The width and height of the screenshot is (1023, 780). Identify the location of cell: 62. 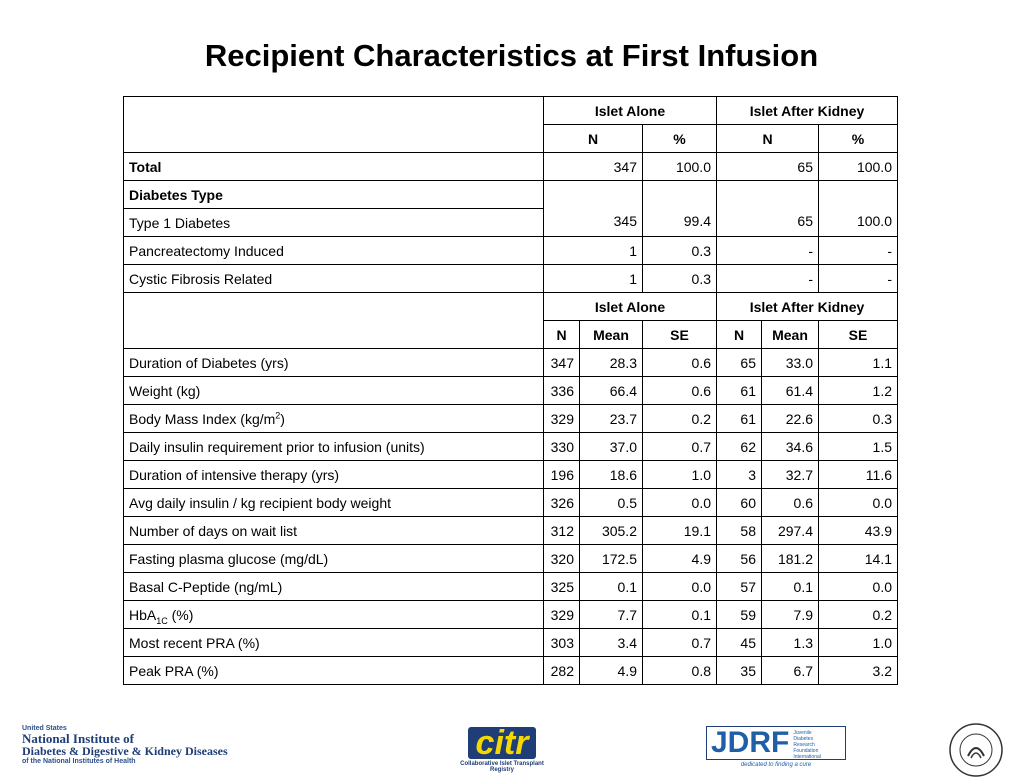
(739, 446).